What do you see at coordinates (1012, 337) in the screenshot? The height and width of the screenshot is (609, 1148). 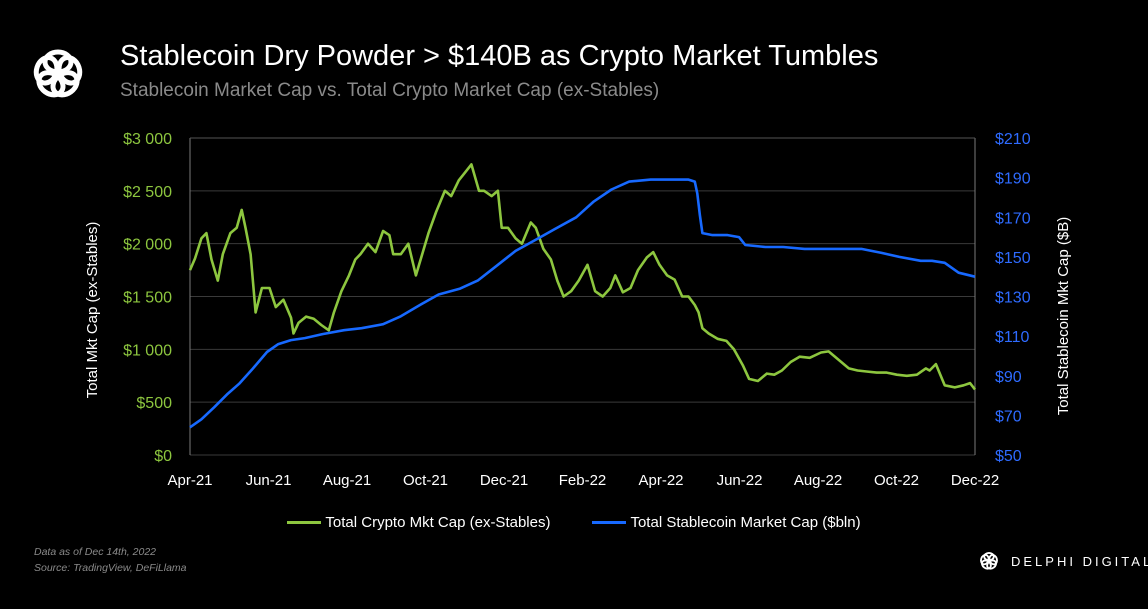 I see `y-right-tick-label: $110` at bounding box center [1012, 337].